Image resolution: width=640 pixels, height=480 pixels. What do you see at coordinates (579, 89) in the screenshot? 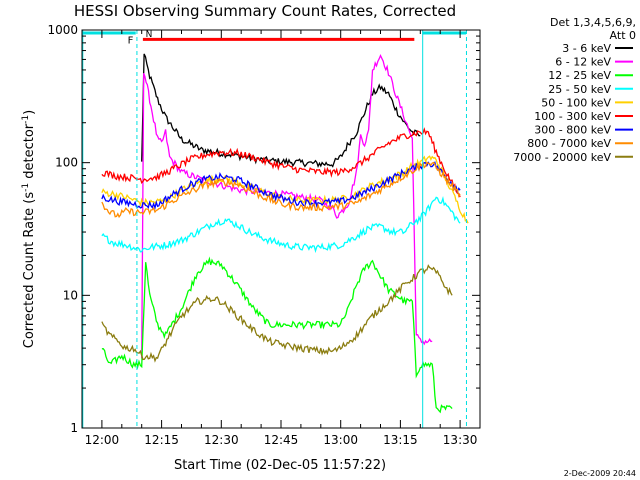
I see `legend-label: 25 - 50 keV` at bounding box center [579, 89].